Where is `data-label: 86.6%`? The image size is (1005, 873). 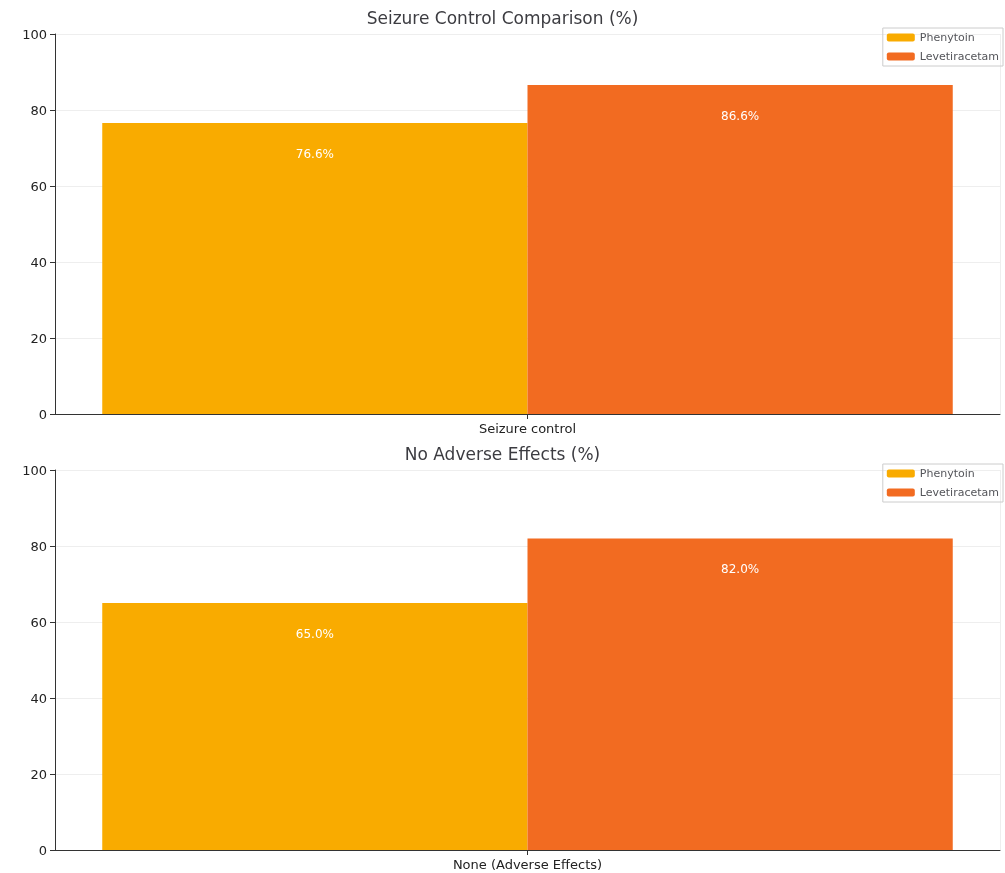 data-label: 86.6% is located at coordinates (740, 115).